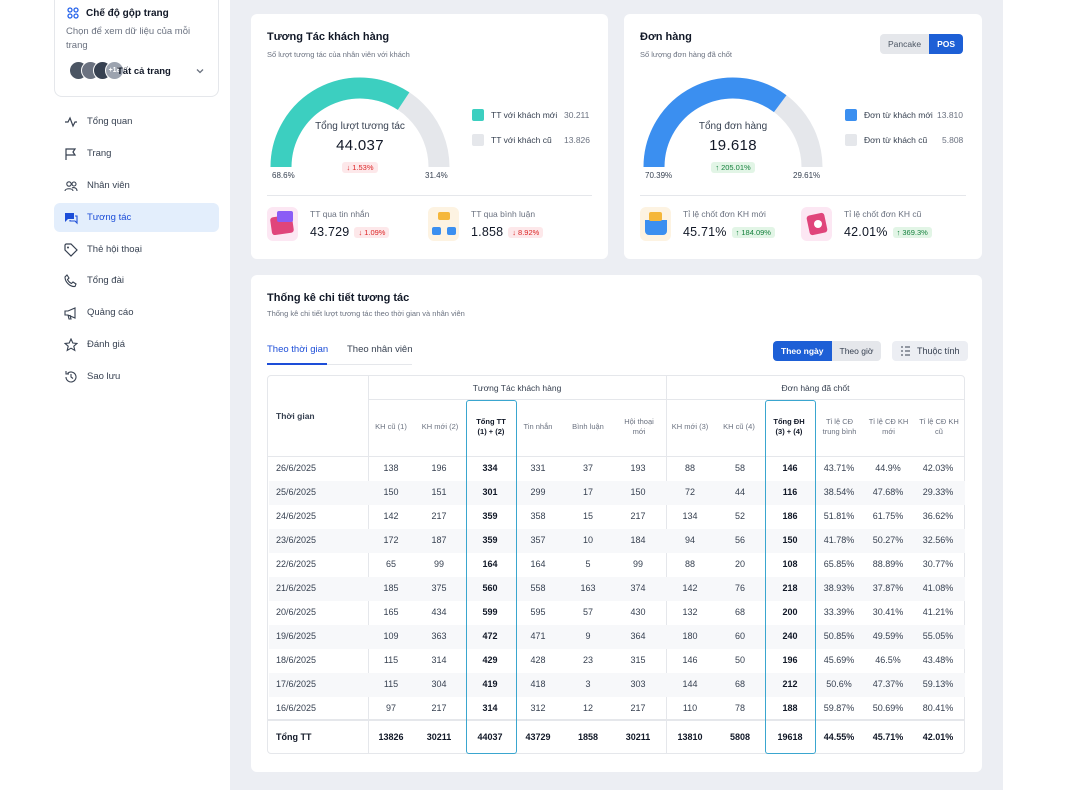 This screenshot has width=1080, height=790. What do you see at coordinates (70, 280) in the screenshot?
I see `phone-icon` at bounding box center [70, 280].